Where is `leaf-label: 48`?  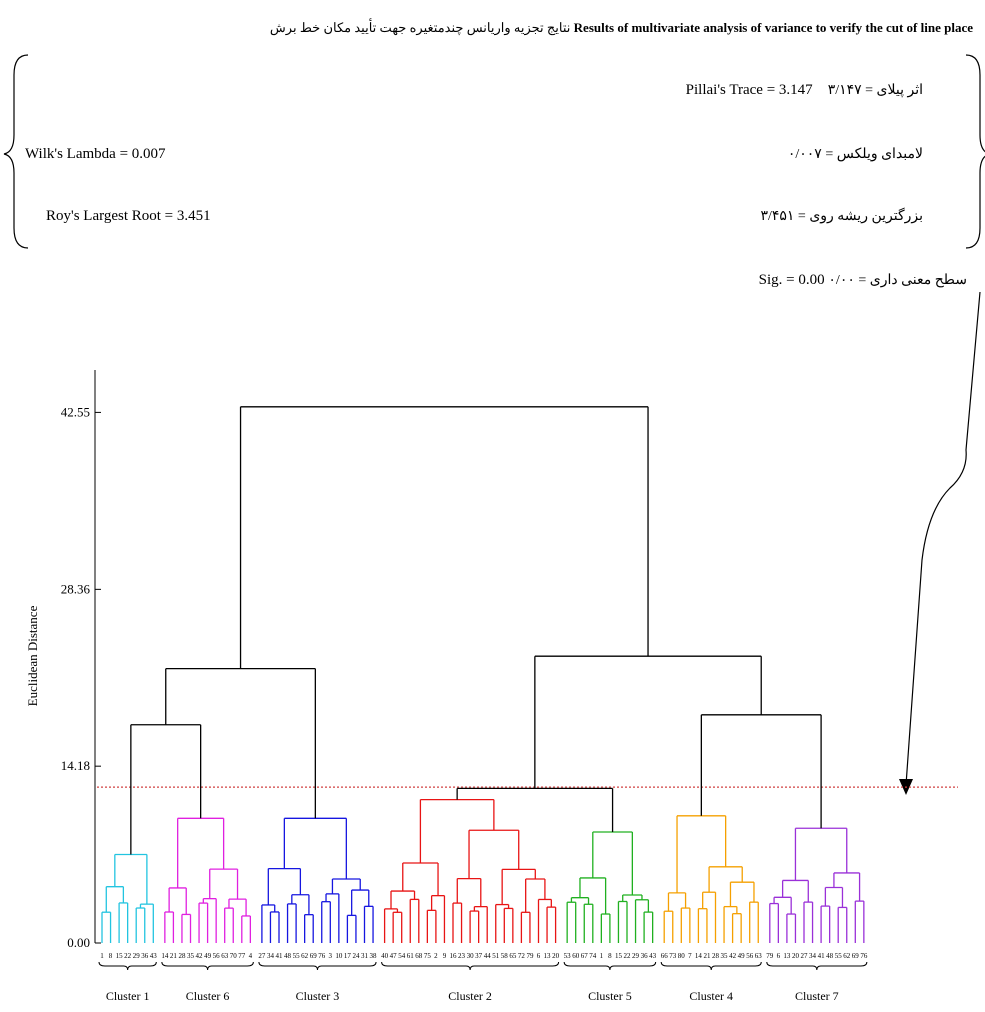 leaf-label: 48 is located at coordinates (830, 956).